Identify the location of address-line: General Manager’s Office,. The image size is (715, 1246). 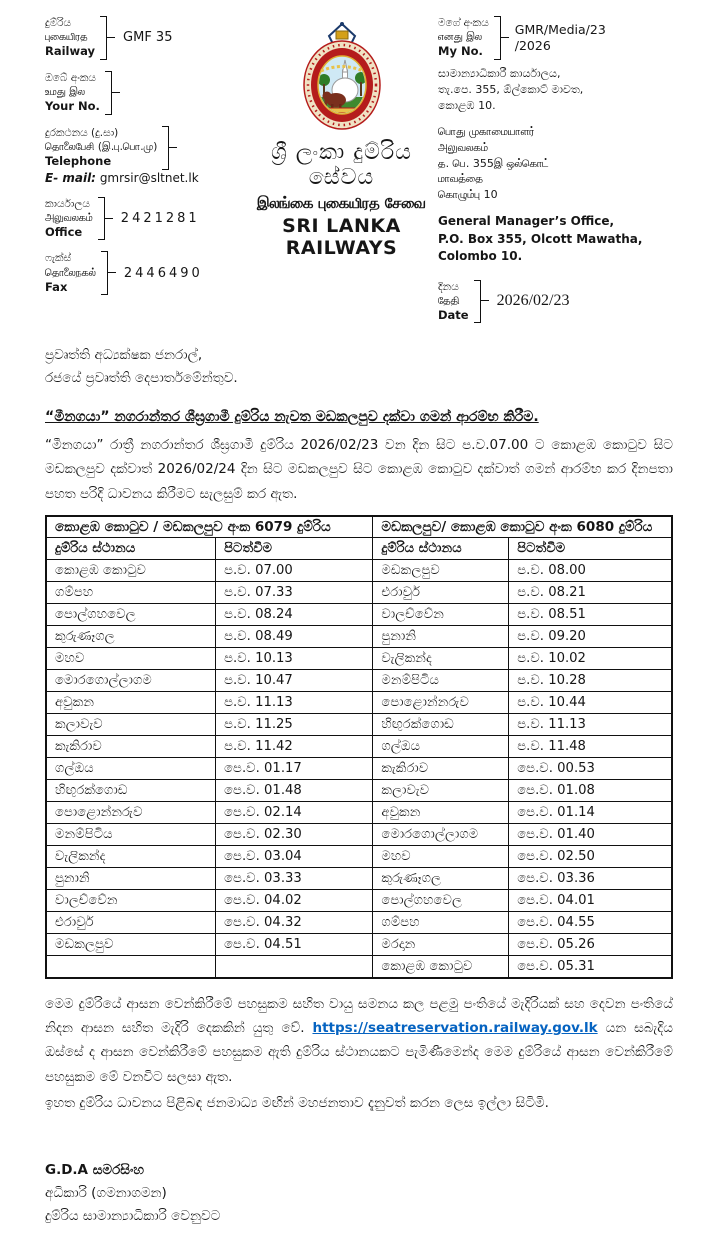
(526, 221).